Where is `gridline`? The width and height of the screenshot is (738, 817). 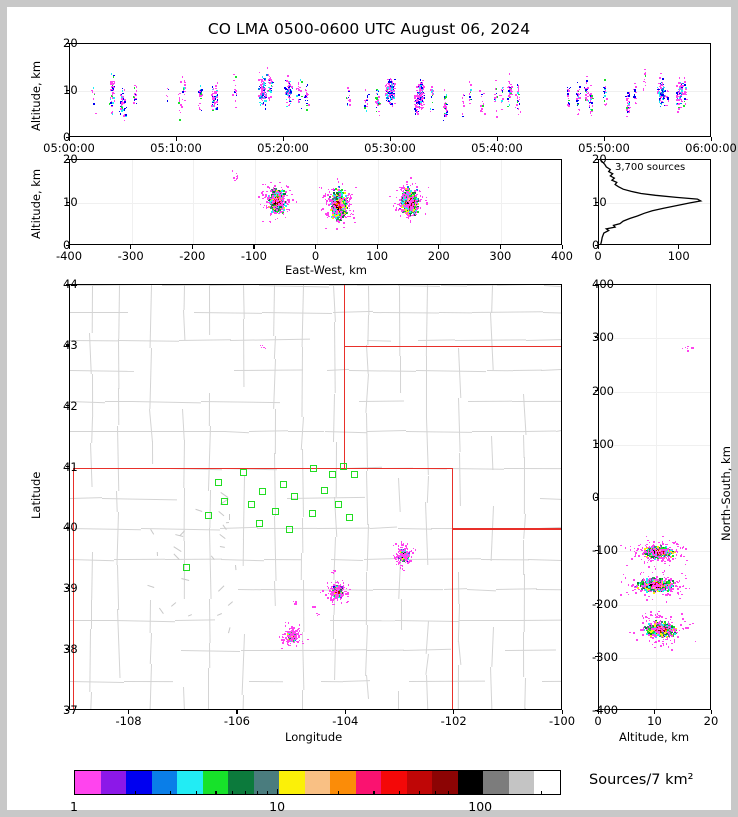
gridline is located at coordinates (502, 202).